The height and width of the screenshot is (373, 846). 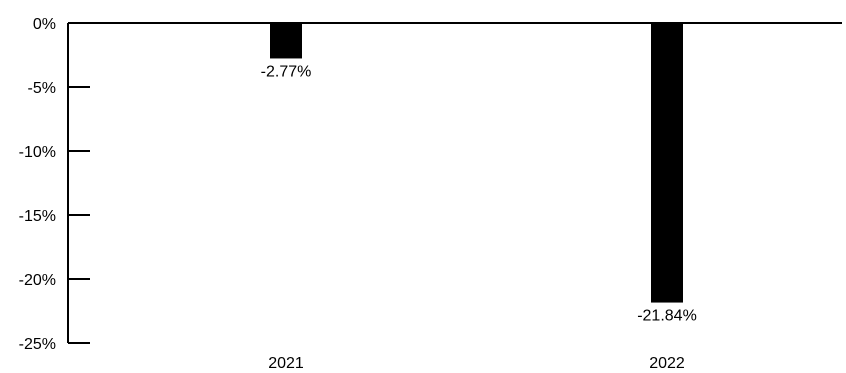 What do you see at coordinates (476, 363) in the screenshot?
I see `x-axis-labels: 2021 2022` at bounding box center [476, 363].